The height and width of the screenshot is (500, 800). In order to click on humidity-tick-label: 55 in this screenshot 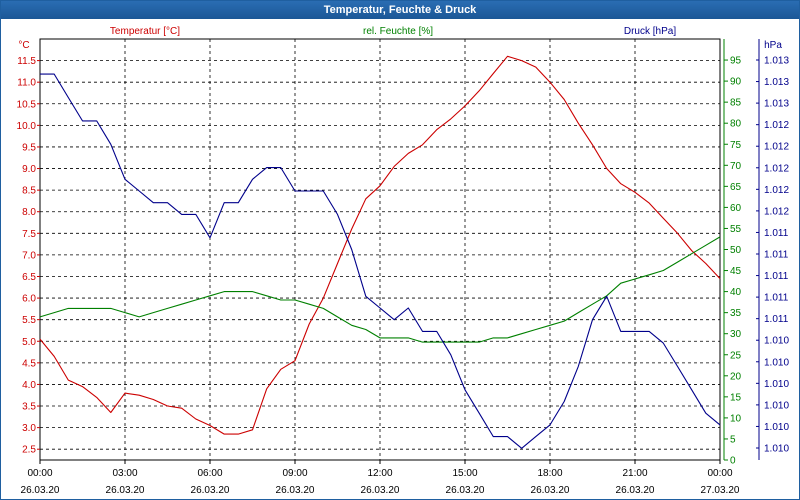, I will do `click(736, 229)`.